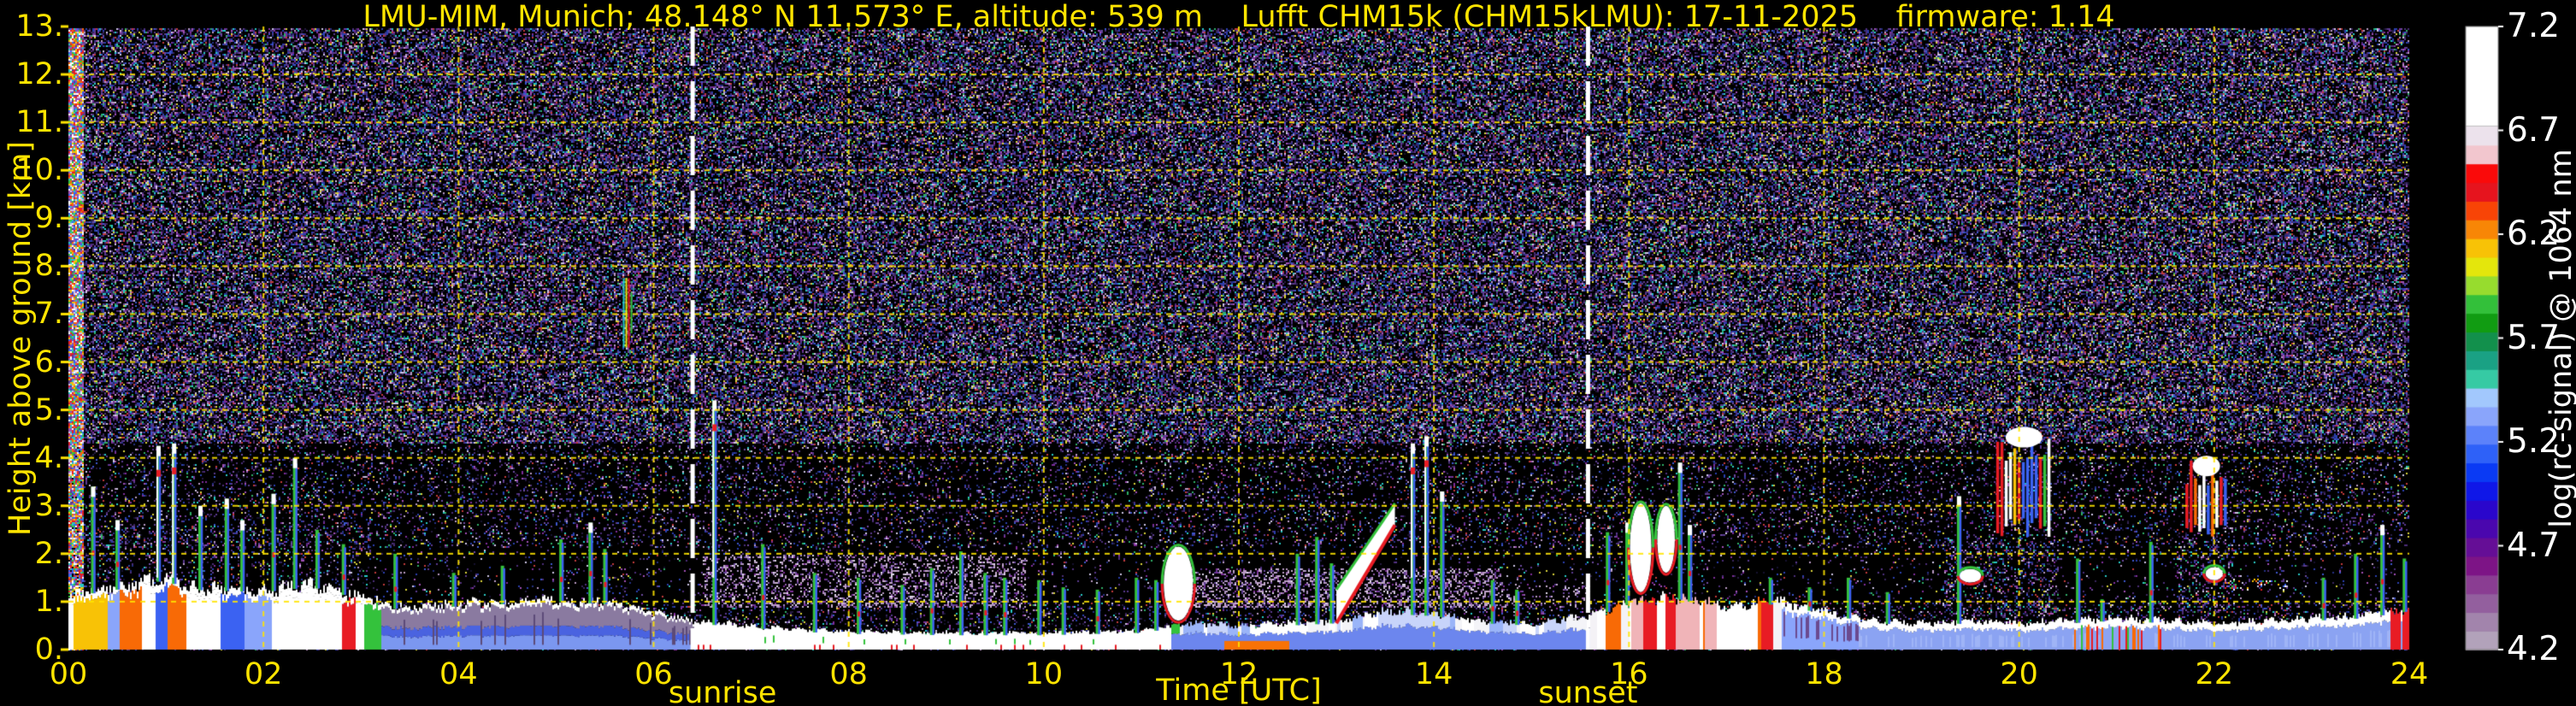 The width and height of the screenshot is (2576, 706). What do you see at coordinates (39, 26) in the screenshot?
I see `y-tick-label: 13.` at bounding box center [39, 26].